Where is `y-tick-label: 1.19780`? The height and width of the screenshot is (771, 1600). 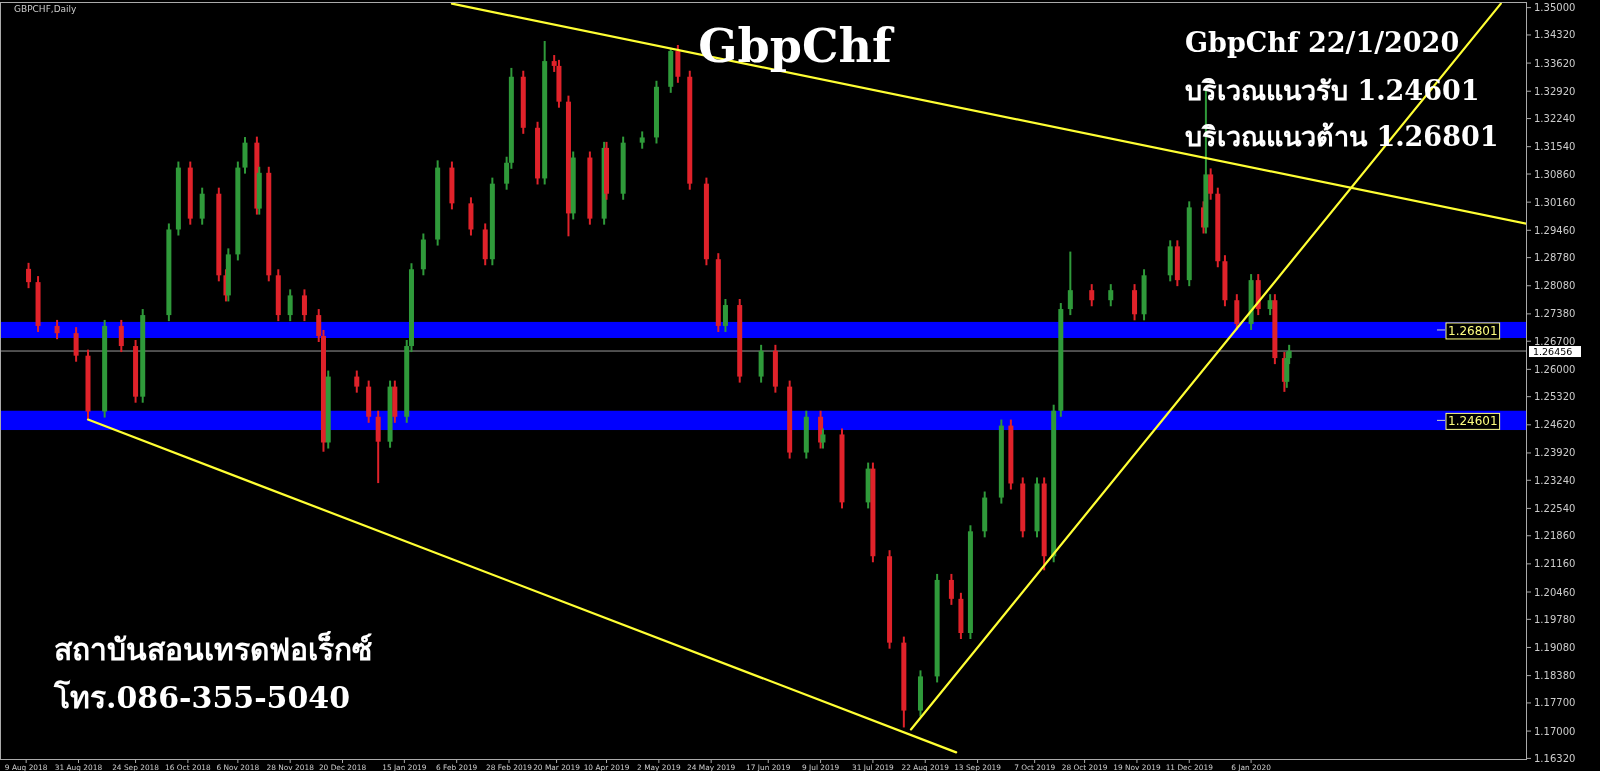 y-tick-label: 1.19780 is located at coordinates (1555, 619).